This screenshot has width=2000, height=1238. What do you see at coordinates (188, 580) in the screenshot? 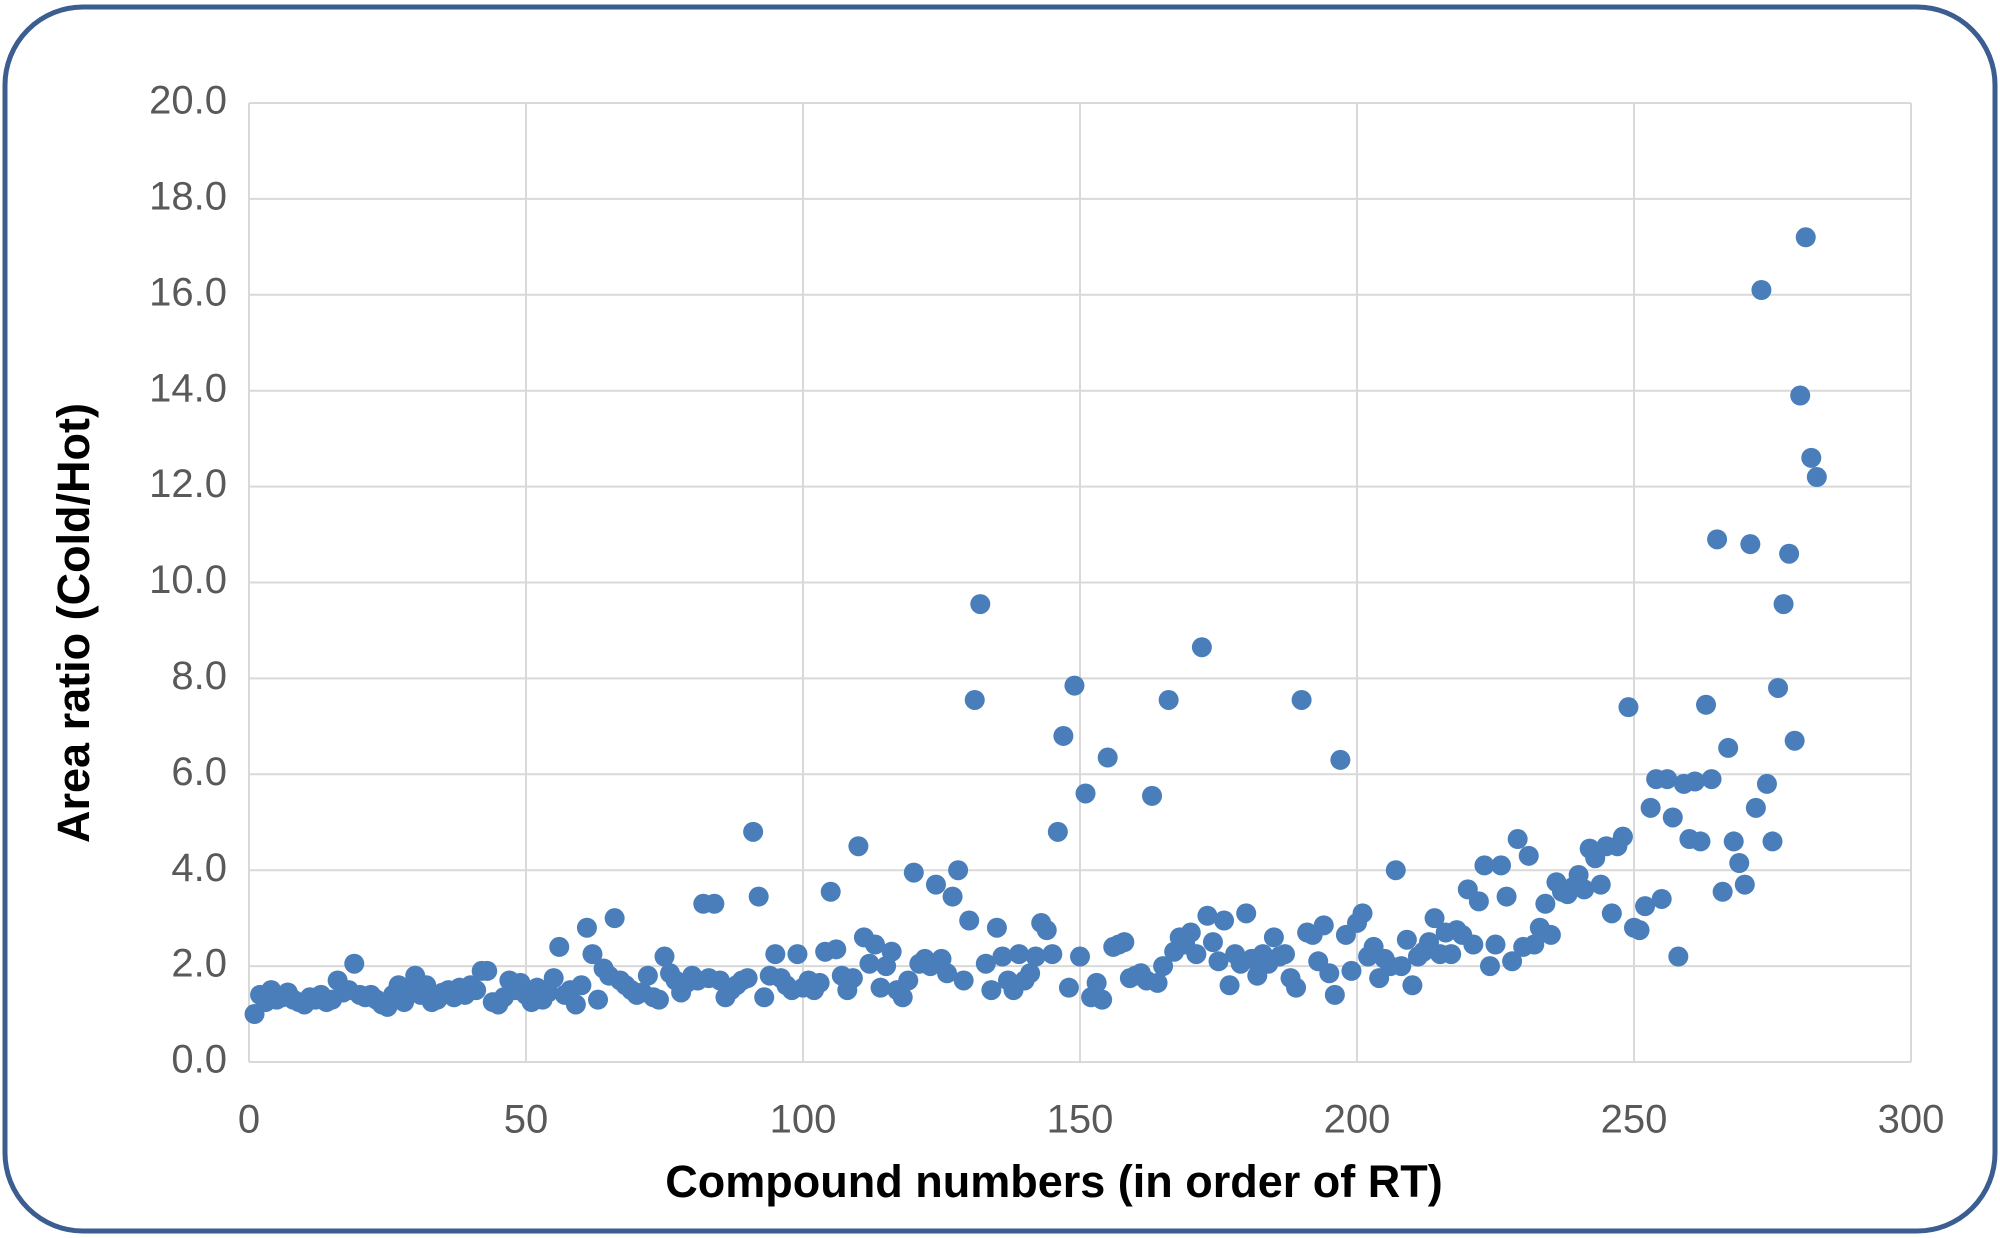
I see `y-tick-label: 10.0` at bounding box center [188, 580].